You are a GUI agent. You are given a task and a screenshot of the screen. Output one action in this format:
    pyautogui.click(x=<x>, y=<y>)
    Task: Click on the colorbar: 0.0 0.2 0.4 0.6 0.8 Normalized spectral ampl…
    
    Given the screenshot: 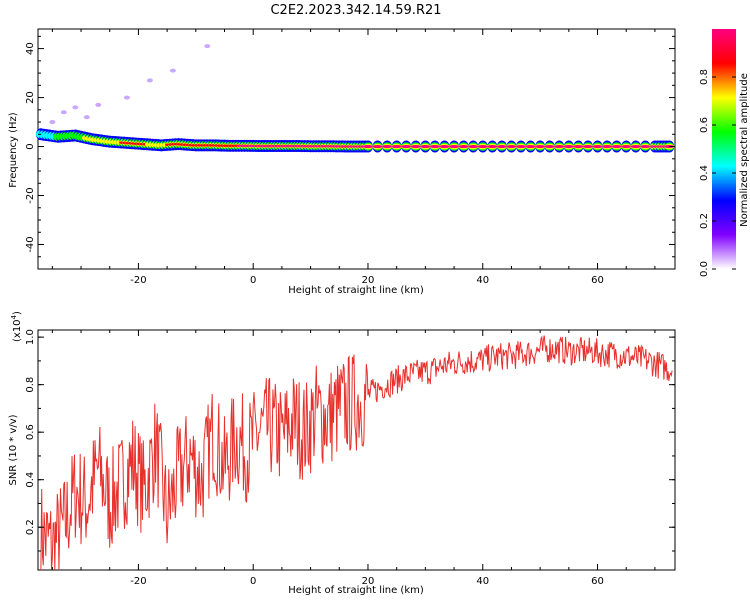 What is the action you would take?
    pyautogui.click(x=724, y=153)
    